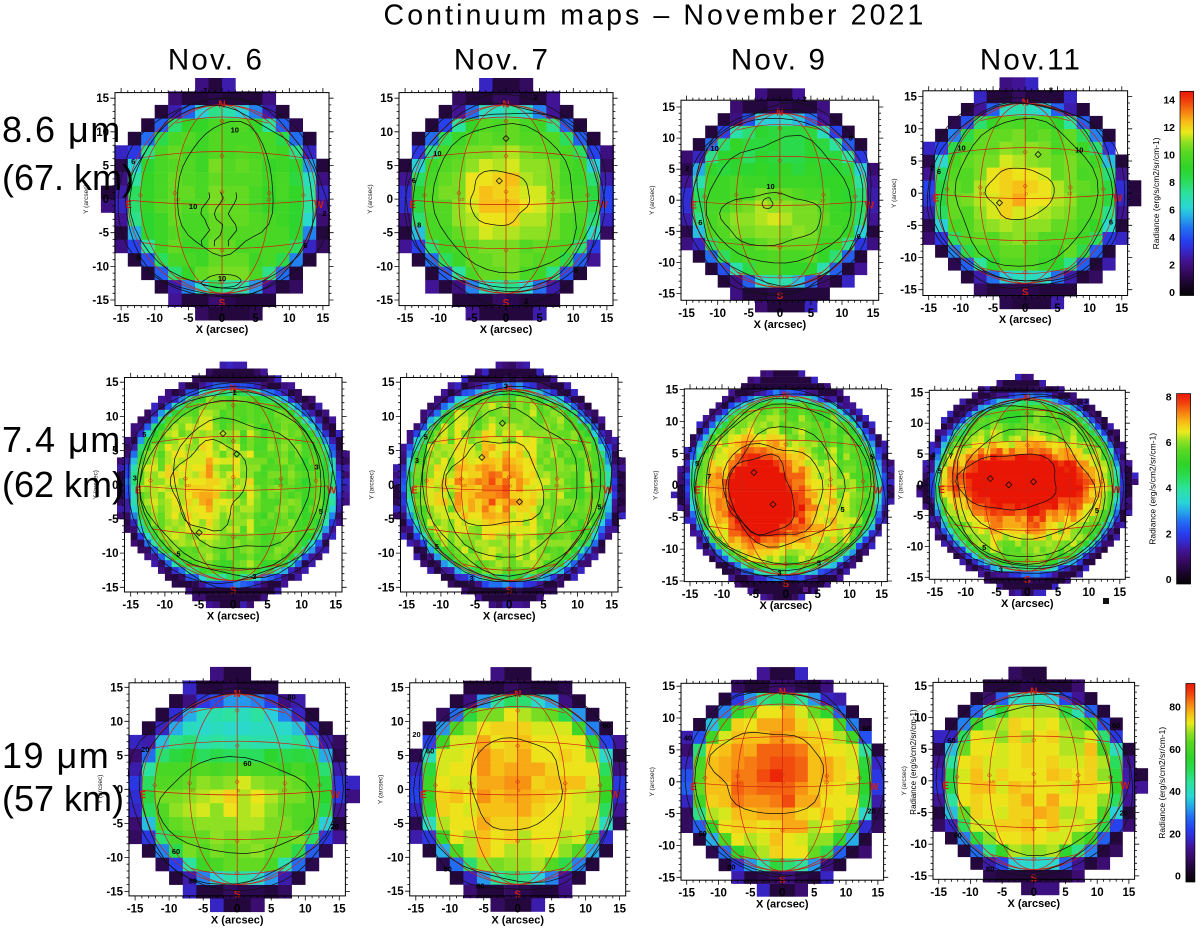  Describe the element at coordinates (655, 16) in the screenshot. I see `svg-text: Continuum maps – November 2021` at that location.